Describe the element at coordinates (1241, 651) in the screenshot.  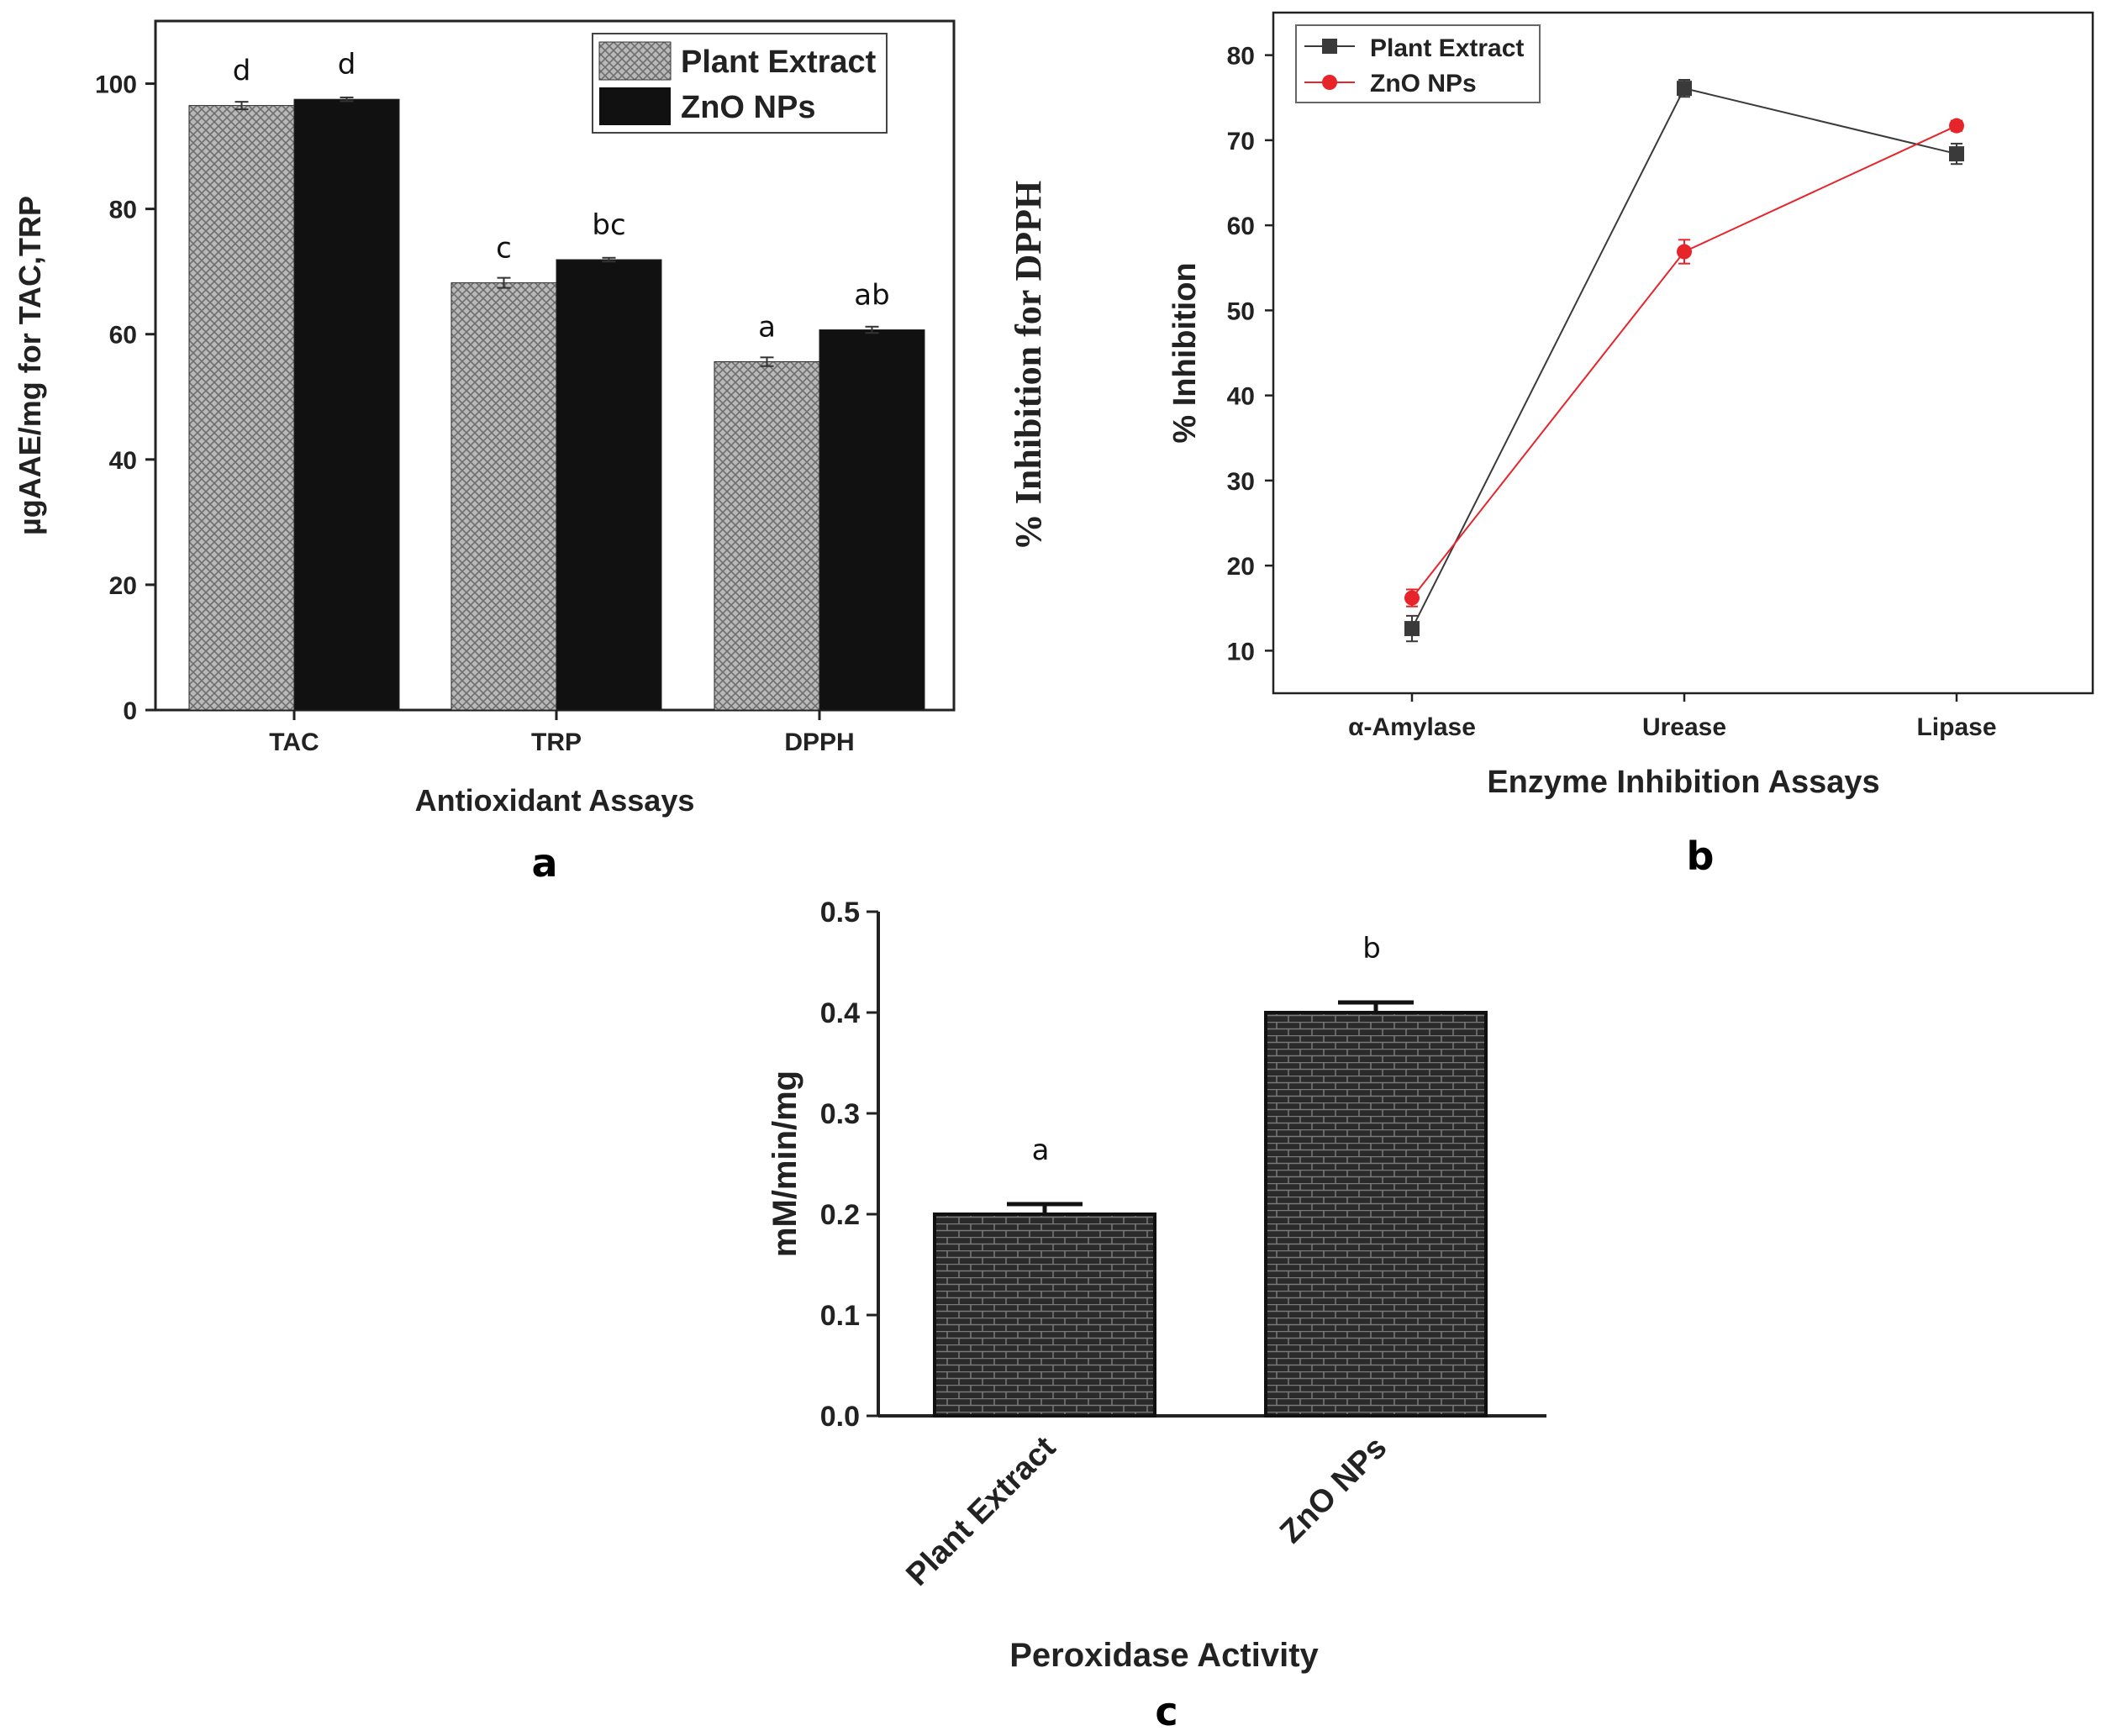
I see `y-tick-label: 10` at that location.